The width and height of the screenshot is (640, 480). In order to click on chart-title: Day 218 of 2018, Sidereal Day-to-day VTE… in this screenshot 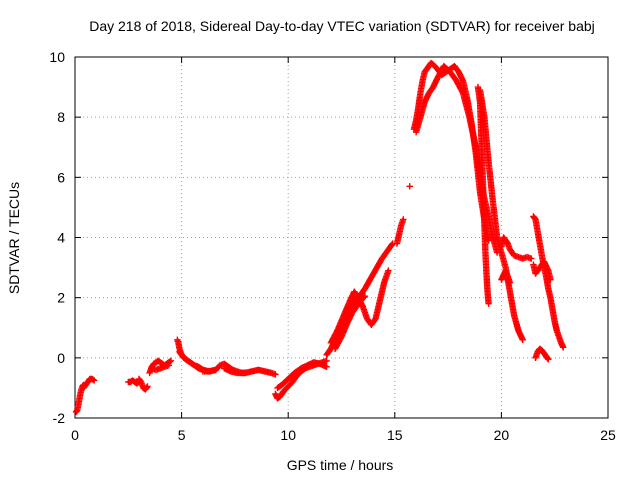, I will do `click(342, 26)`.